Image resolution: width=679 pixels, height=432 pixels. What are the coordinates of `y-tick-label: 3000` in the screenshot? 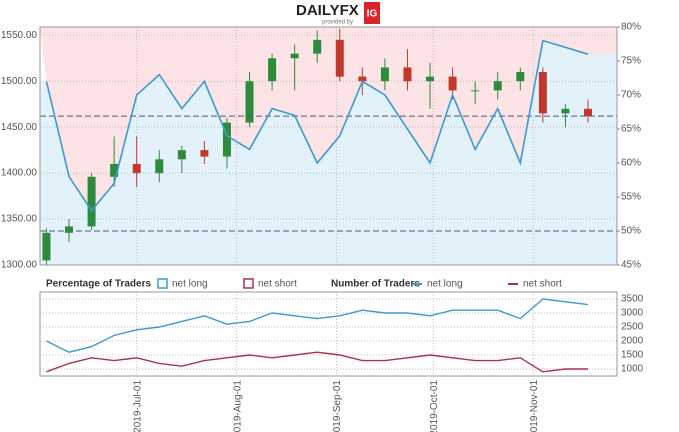 It's located at (632, 313).